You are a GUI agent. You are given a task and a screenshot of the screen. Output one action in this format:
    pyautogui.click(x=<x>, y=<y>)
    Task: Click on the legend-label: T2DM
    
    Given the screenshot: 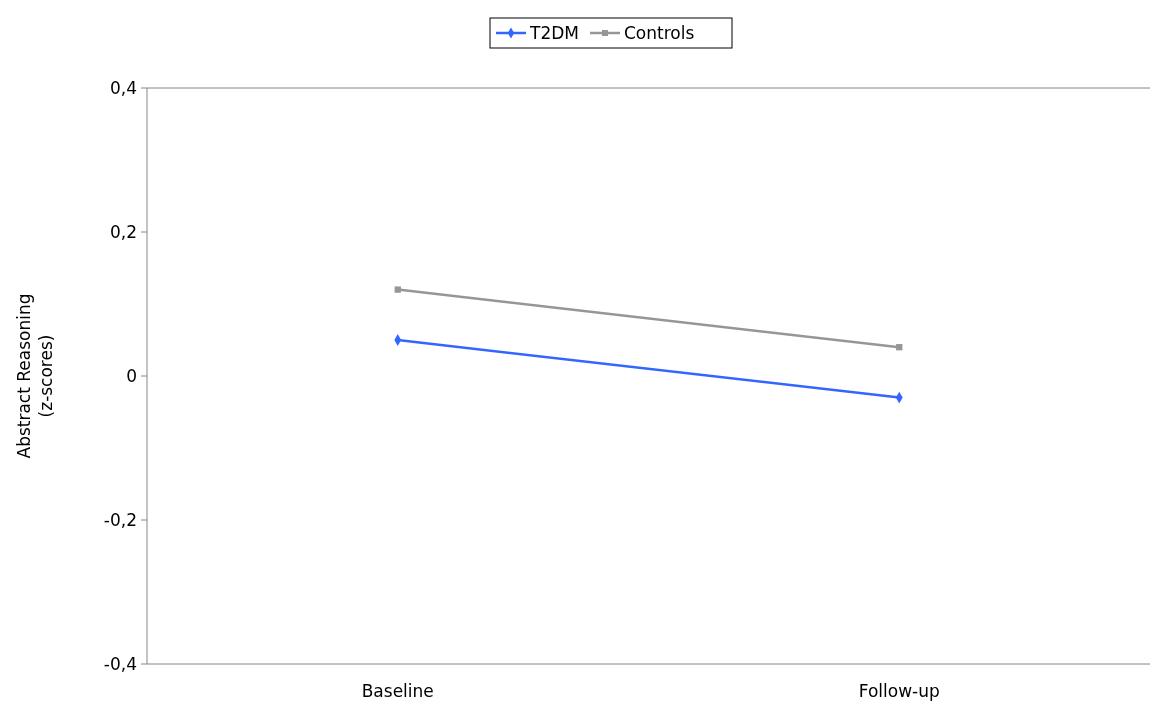 What is the action you would take?
    pyautogui.click(x=554, y=32)
    